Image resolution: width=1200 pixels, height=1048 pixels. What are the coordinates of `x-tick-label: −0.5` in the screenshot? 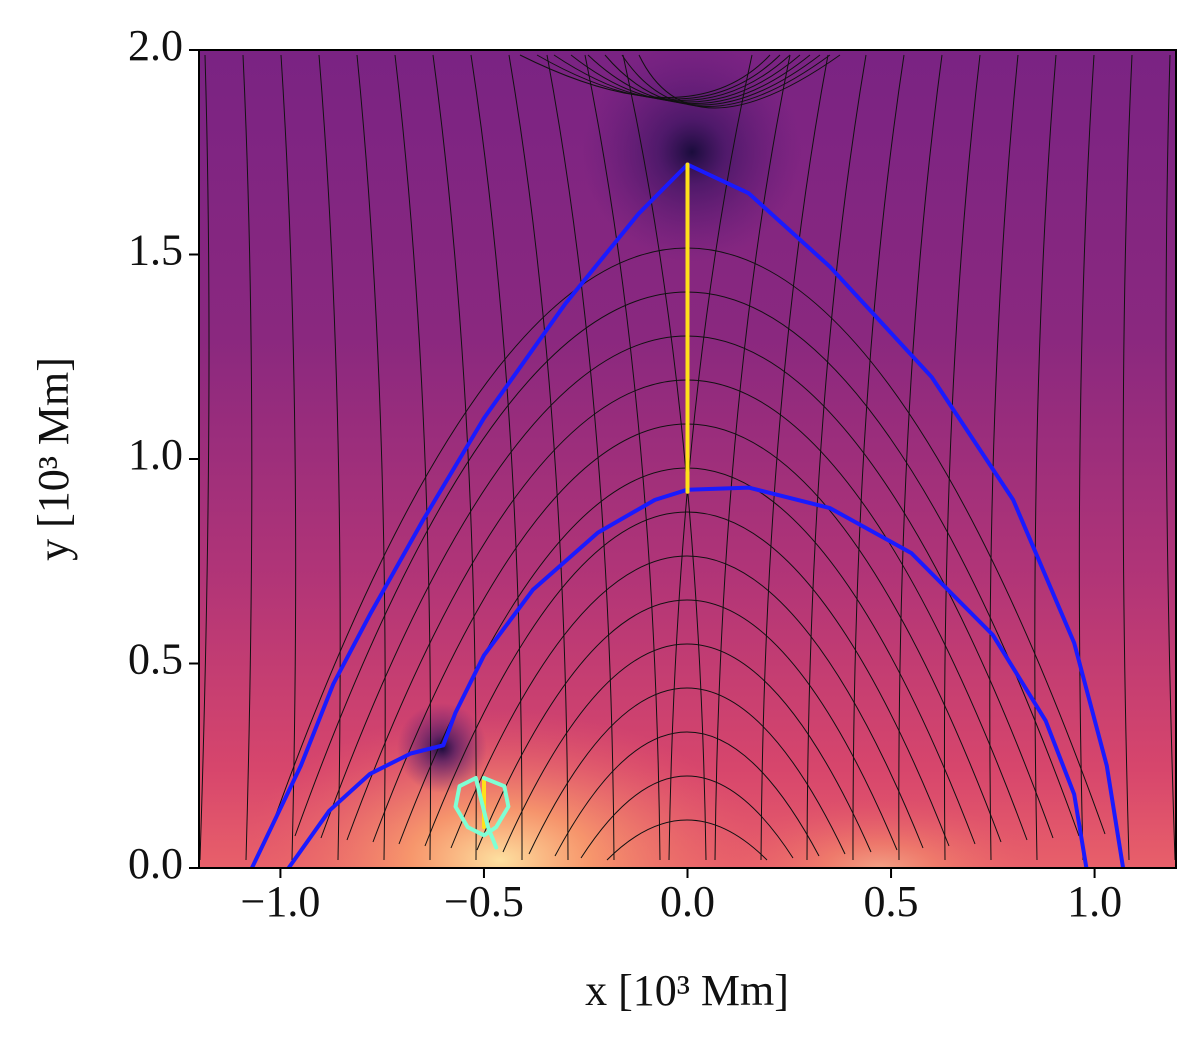 It's located at (484, 901).